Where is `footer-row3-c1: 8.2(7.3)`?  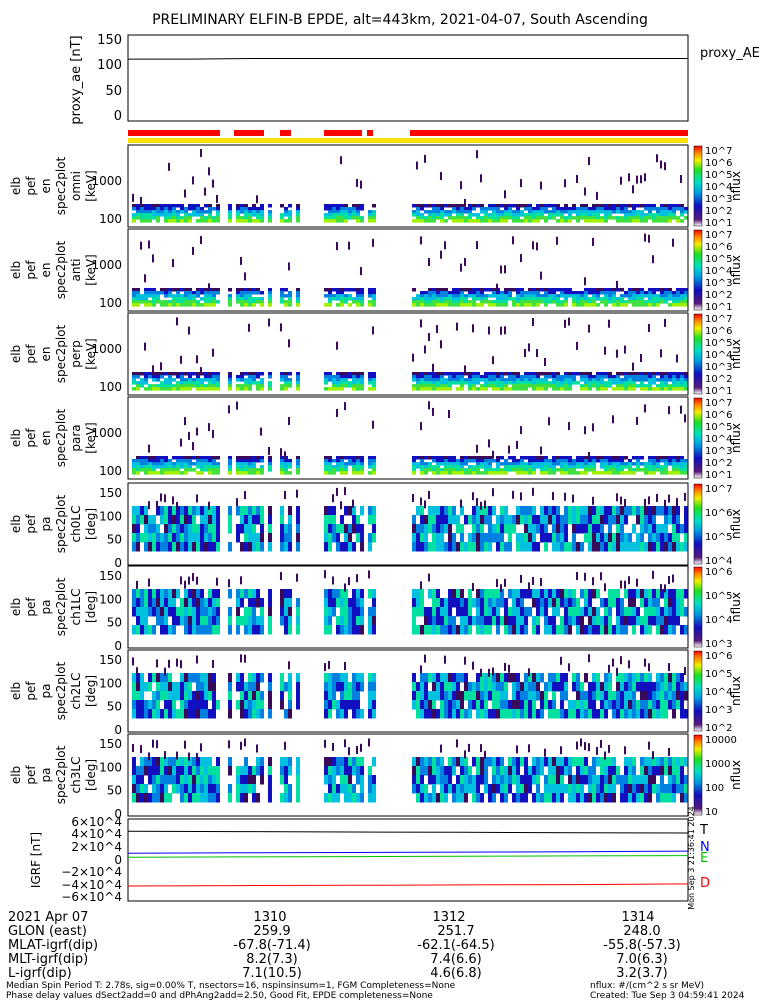
footer-row3-c1: 8.2(7.3) is located at coordinates (272, 959).